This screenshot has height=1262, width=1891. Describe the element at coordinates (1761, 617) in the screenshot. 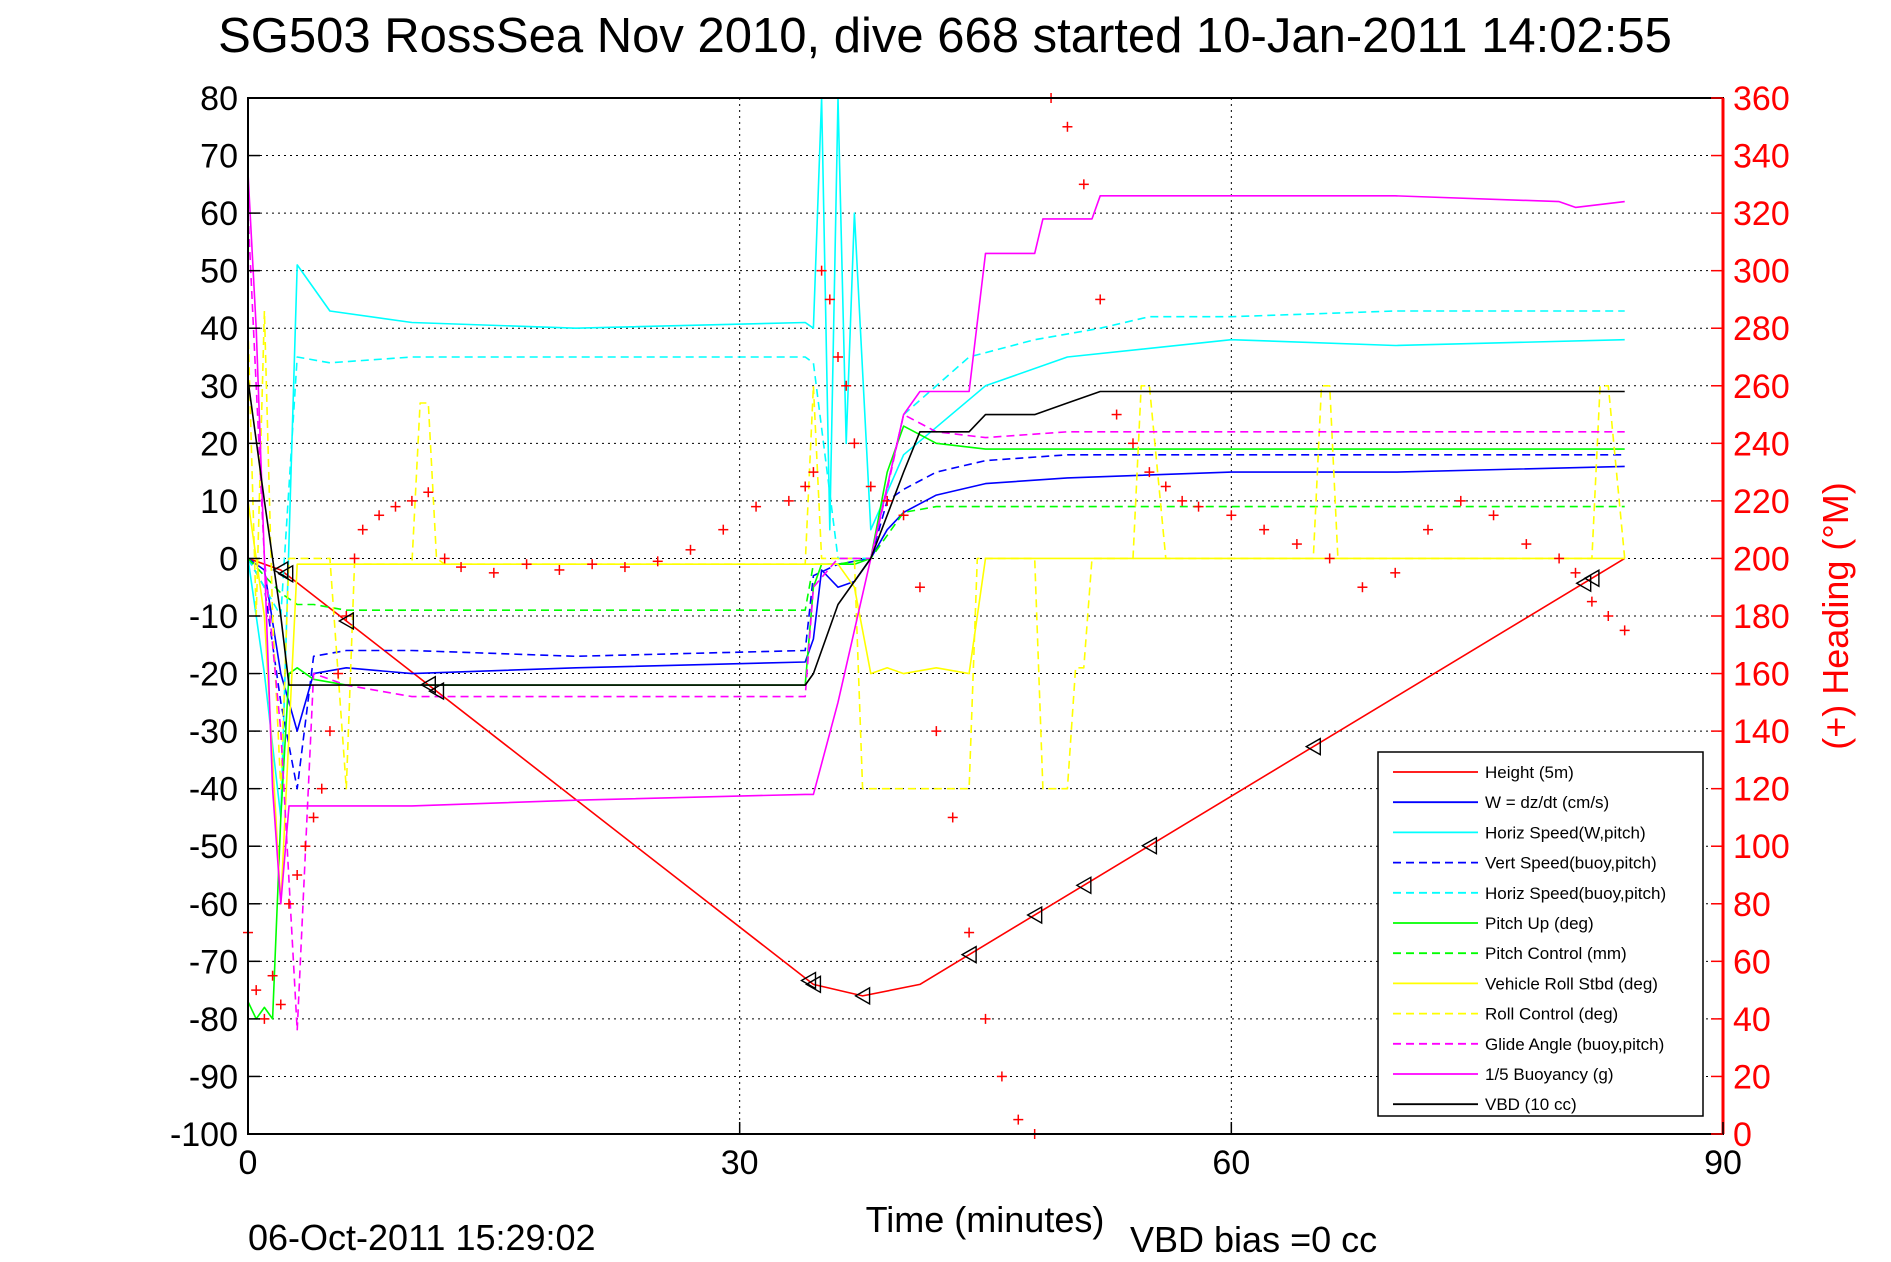

I see `y-right-tick-label: 180` at that location.